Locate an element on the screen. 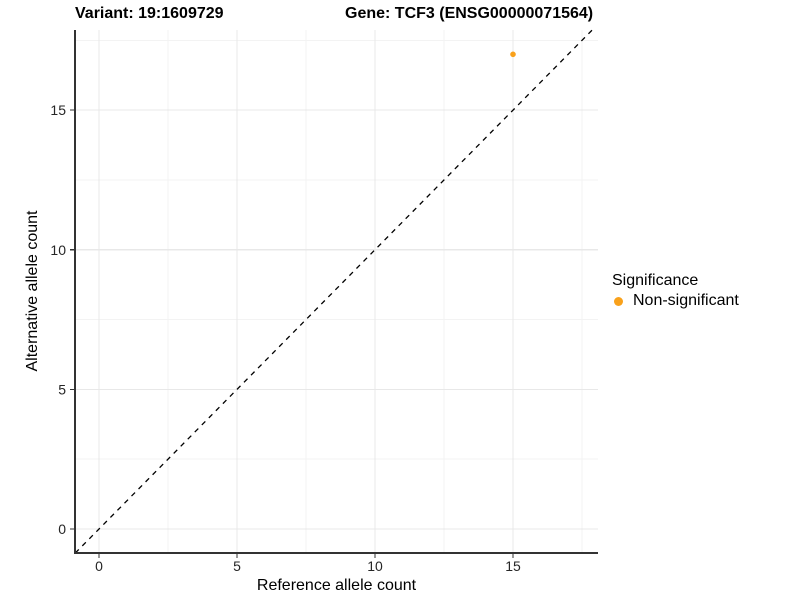 This screenshot has height=600, width=800. x-tick-label: 5 is located at coordinates (237, 566).